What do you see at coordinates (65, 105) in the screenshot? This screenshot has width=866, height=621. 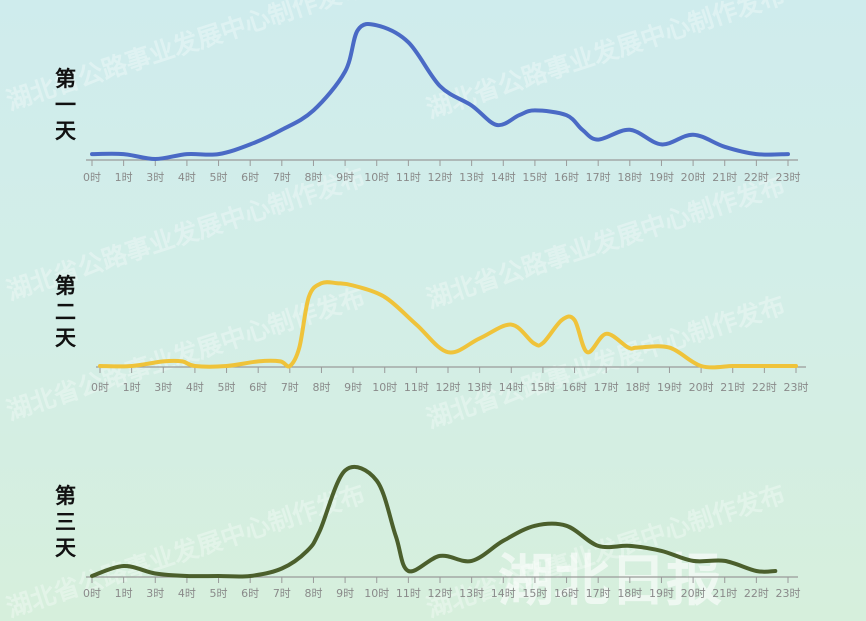 I see `day-label-char: 一` at bounding box center [65, 105].